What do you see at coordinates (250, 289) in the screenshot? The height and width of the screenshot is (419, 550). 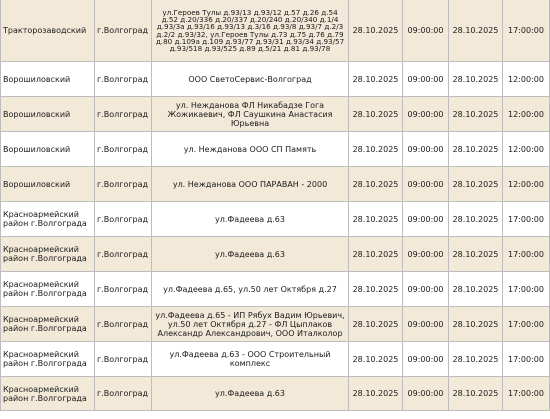 I see `address-cell: ул.Фадеева д.65, ул.50 лет Октября д.27` at bounding box center [250, 289].